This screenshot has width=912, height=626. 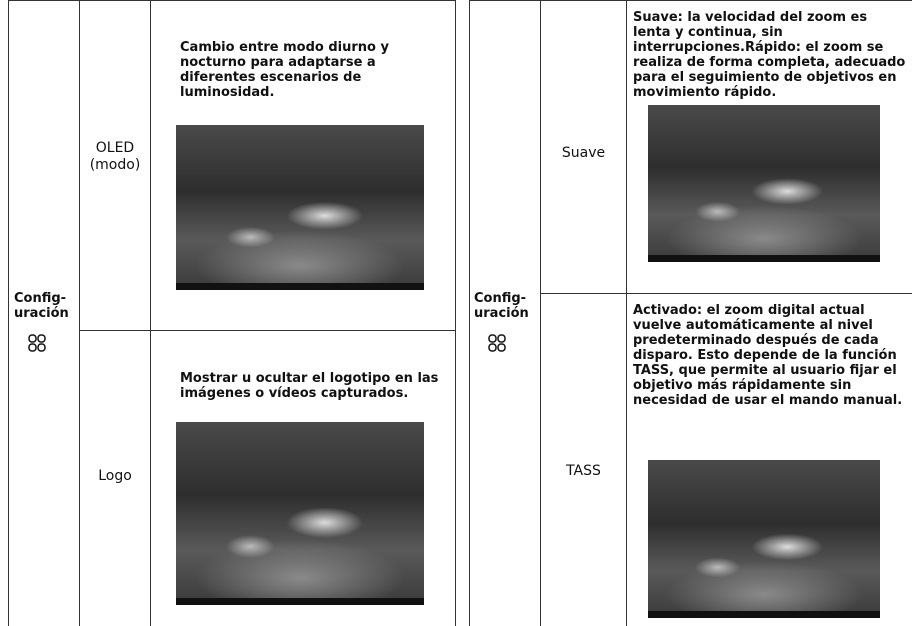 I want to click on text: TASS, so click(x=583, y=471).